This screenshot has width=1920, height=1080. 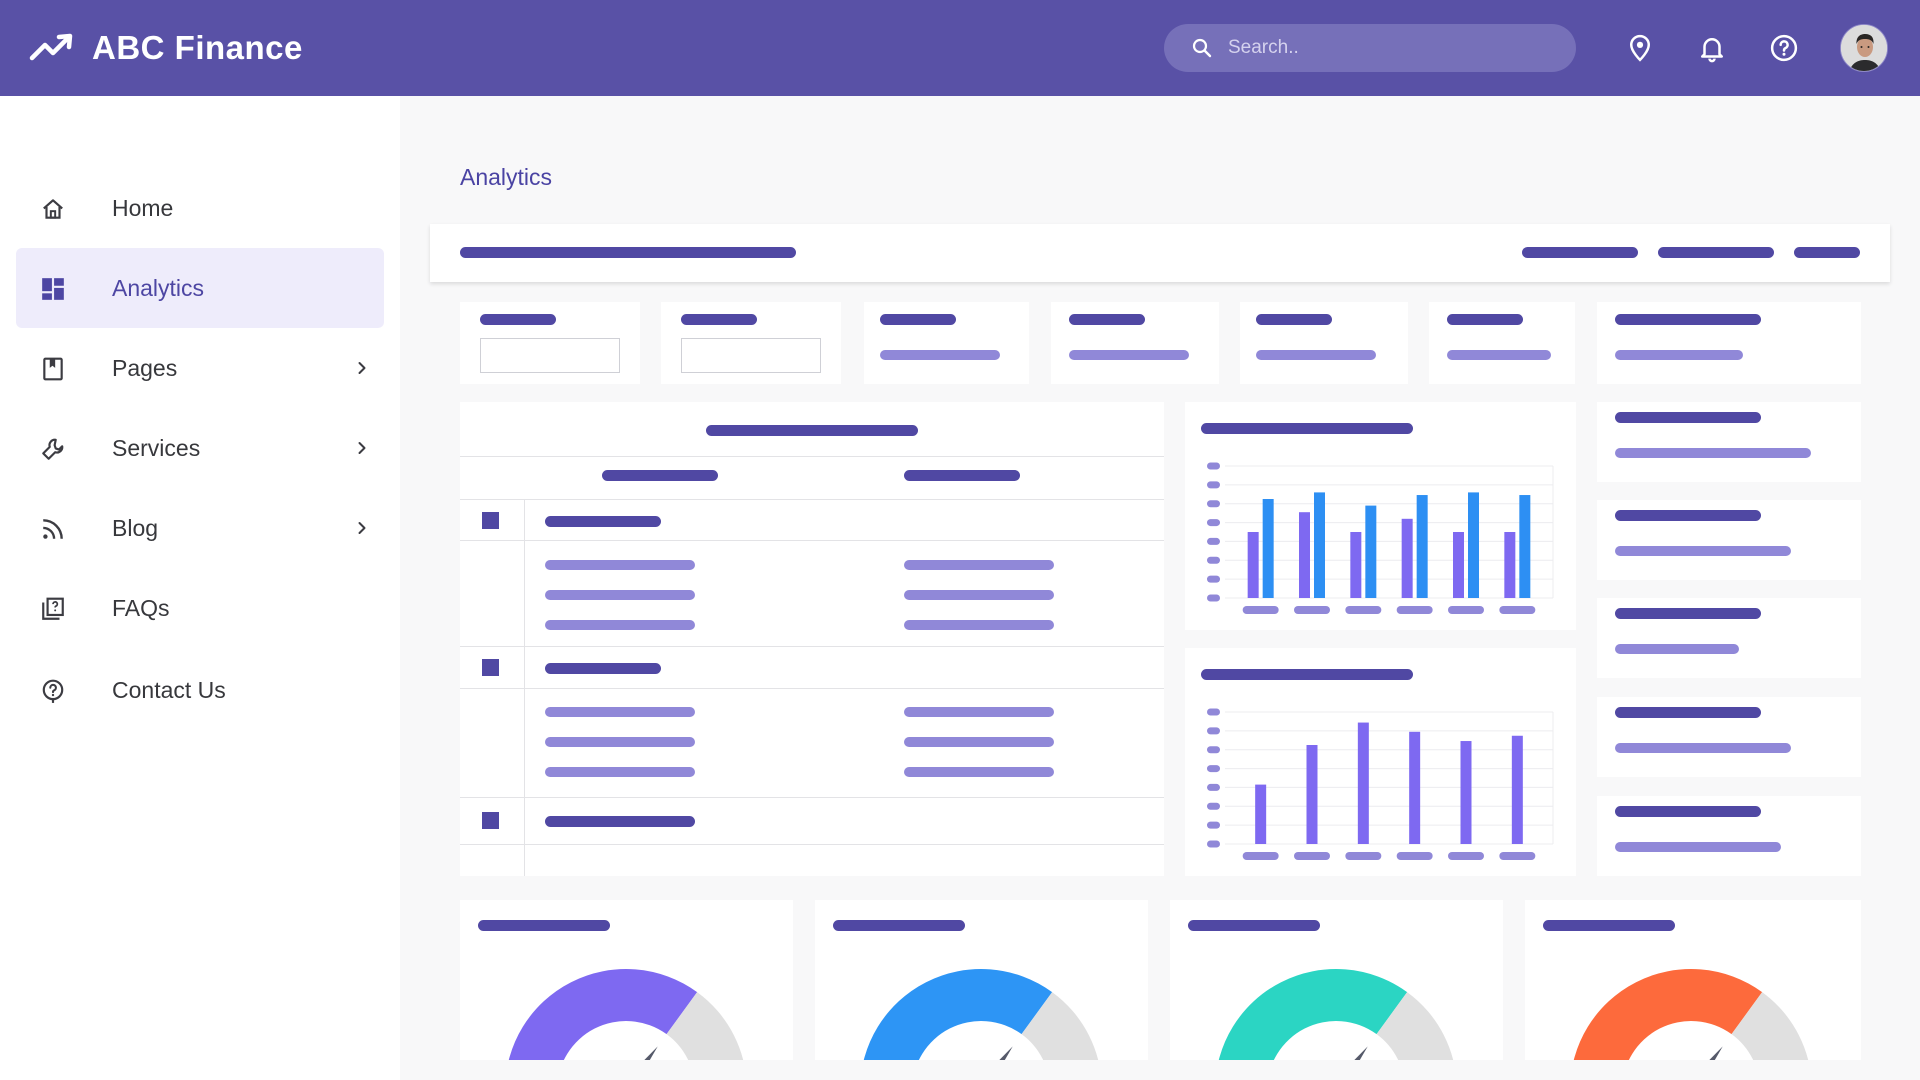 I want to click on search-bar, so click(x=1370, y=48).